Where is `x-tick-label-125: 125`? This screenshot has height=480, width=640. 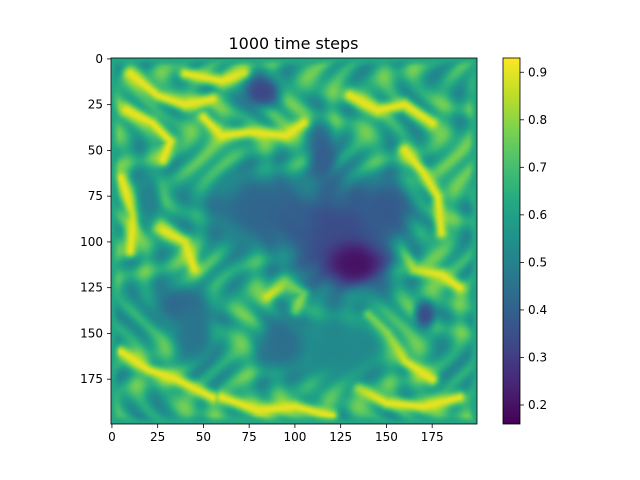
x-tick-label-125: 125 is located at coordinates (340, 437).